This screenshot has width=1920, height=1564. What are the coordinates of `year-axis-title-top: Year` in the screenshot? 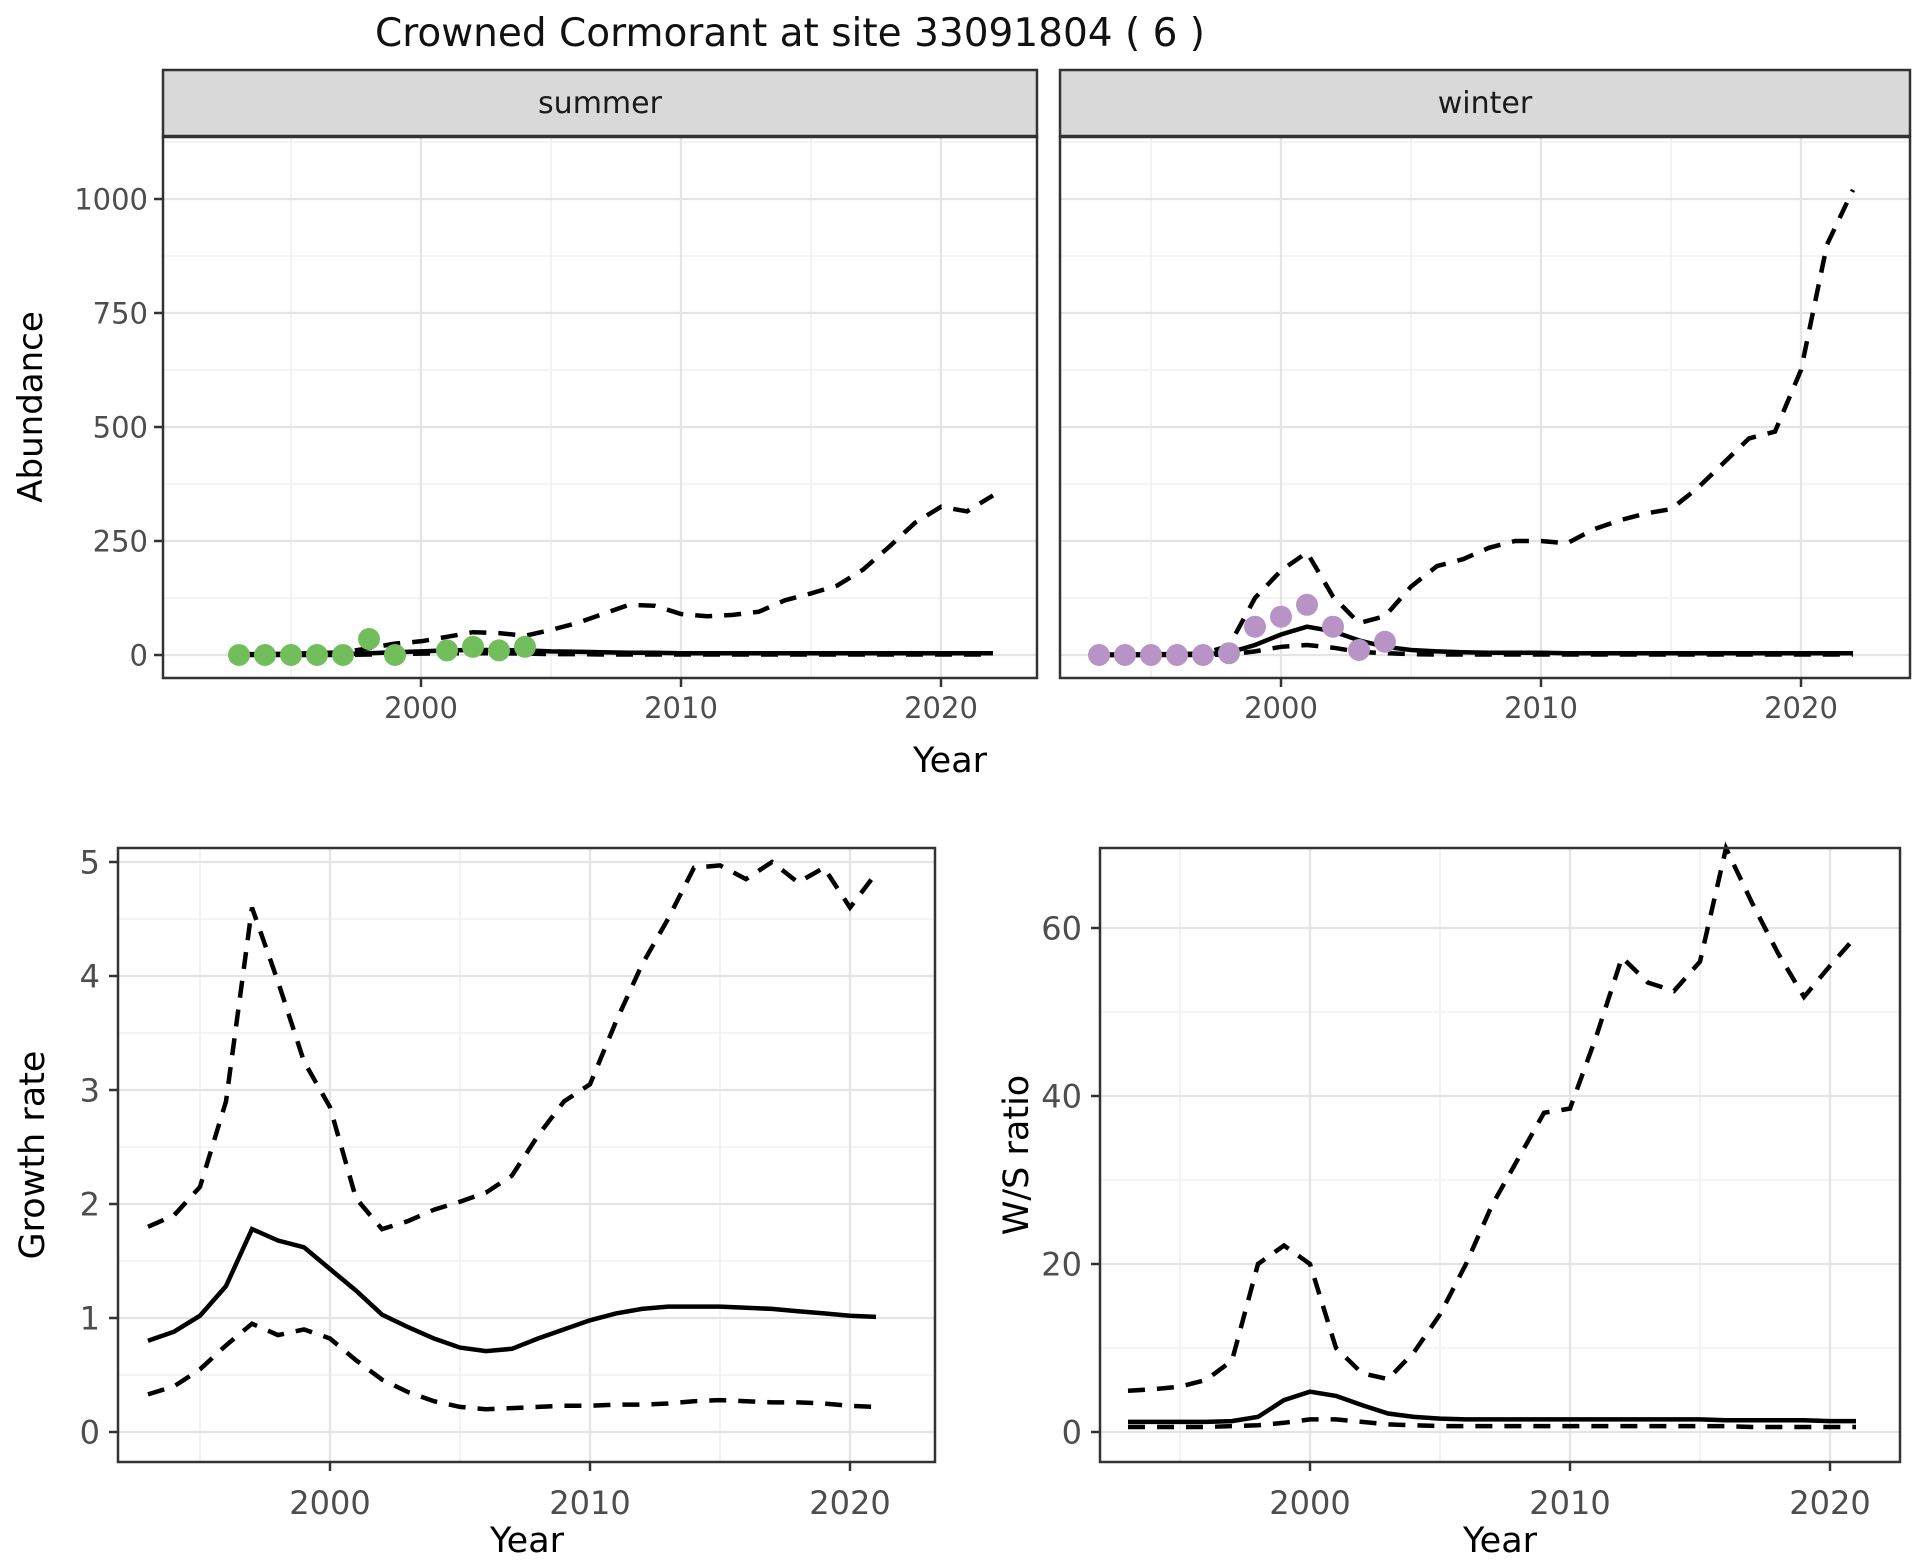 It's located at (950, 761).